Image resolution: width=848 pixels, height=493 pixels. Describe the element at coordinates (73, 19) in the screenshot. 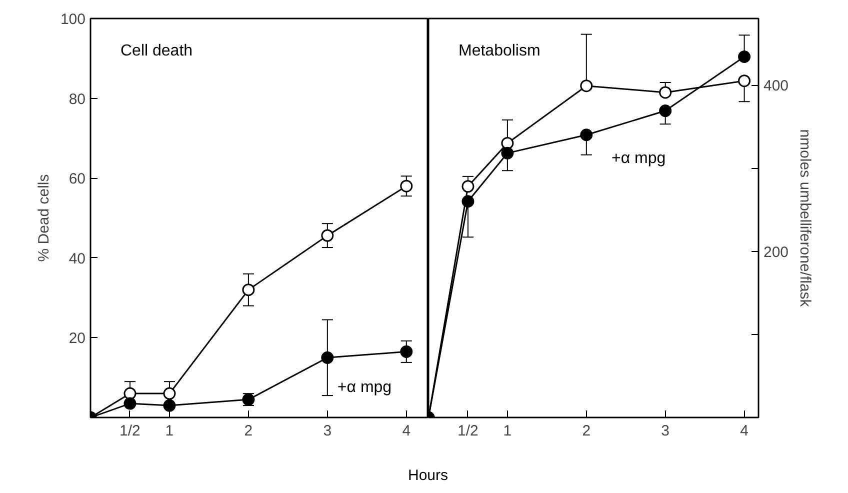

I see `y-tick-label: 100` at that location.